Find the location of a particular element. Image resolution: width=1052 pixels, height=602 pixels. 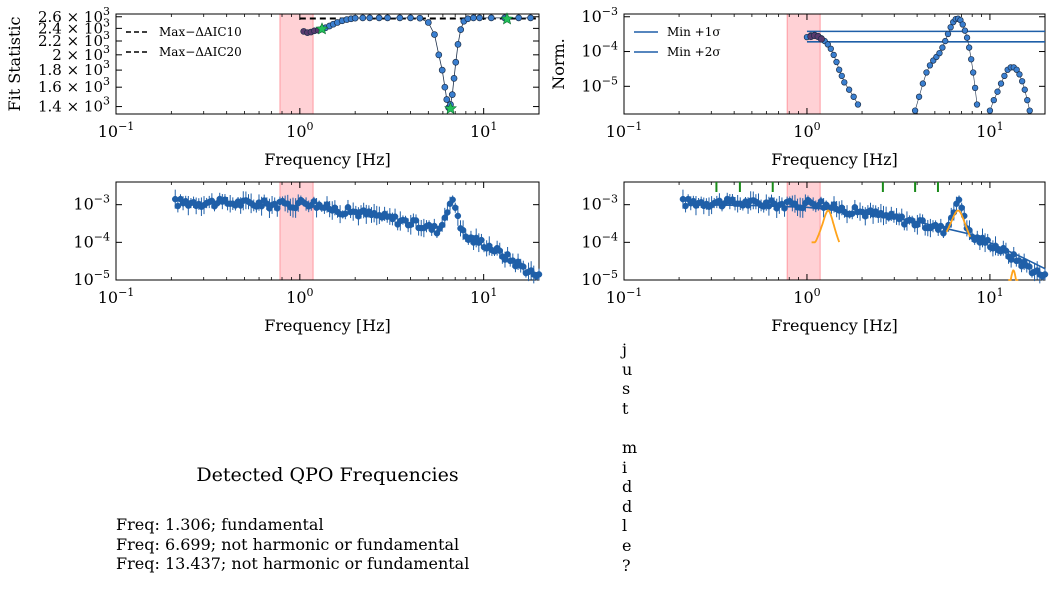

y-tick-label: 2 × 103 is located at coordinates (81, 53).